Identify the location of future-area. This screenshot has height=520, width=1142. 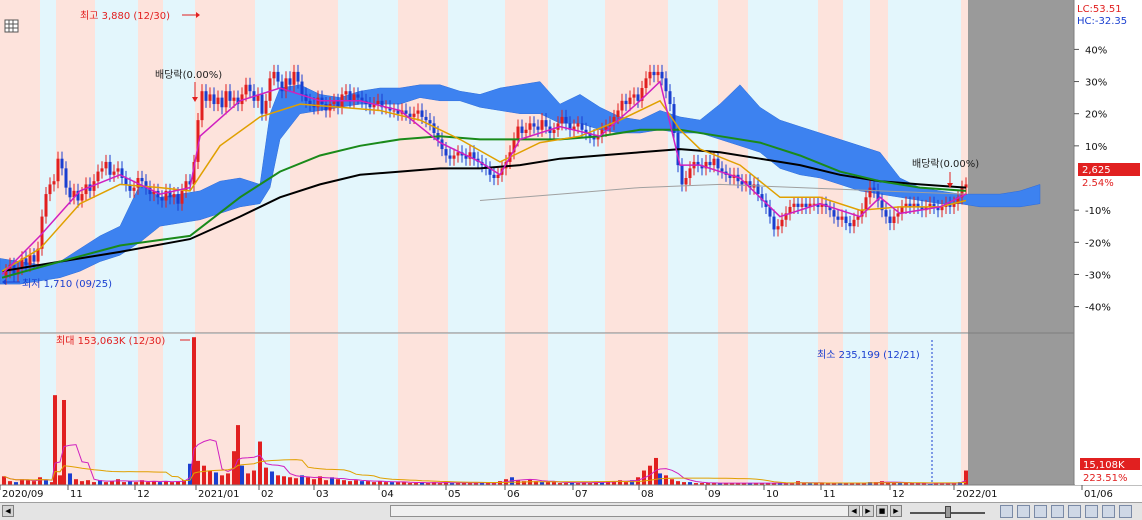
(1021, 242).